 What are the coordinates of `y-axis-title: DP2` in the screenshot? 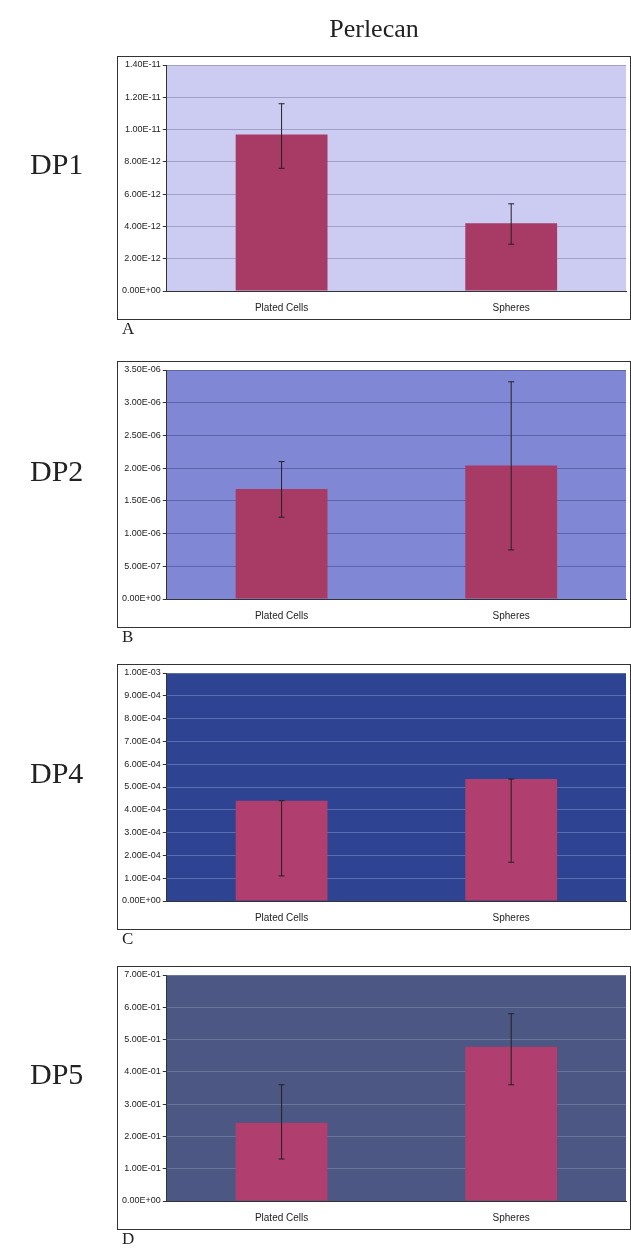 It's located at (57, 470).